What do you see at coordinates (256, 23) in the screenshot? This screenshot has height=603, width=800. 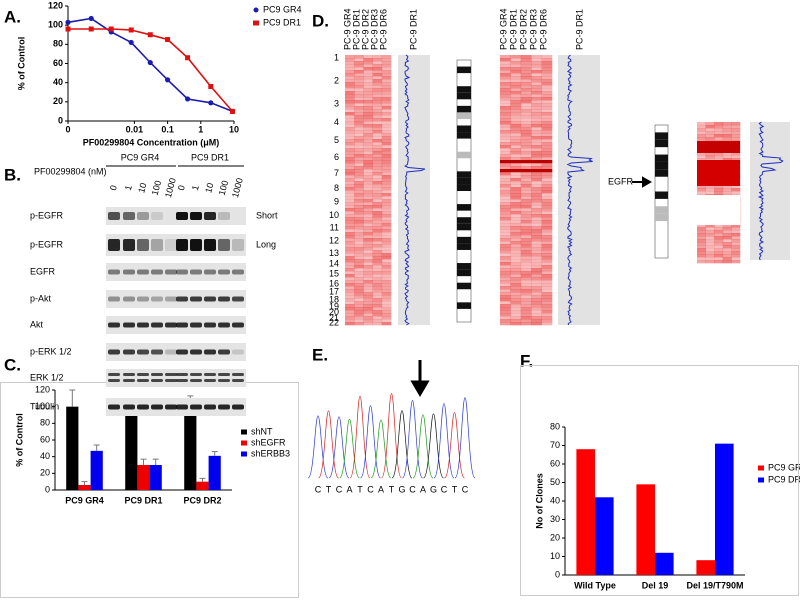 I see `legend-swatch` at bounding box center [256, 23].